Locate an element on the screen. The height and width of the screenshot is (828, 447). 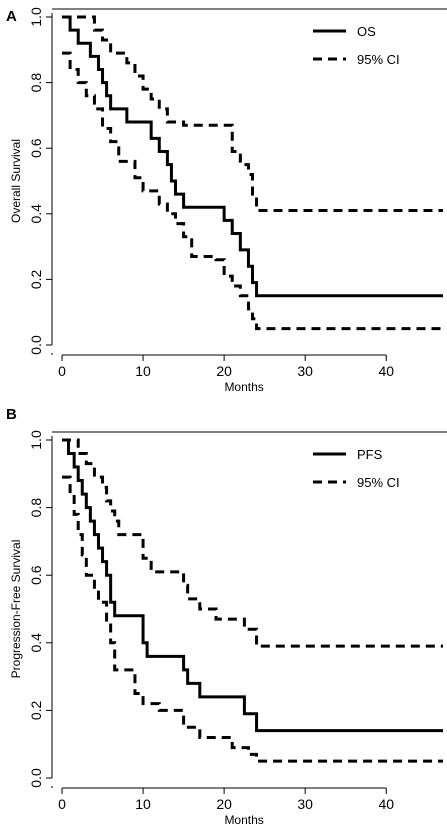
panel-letter: B is located at coordinates (11, 414).